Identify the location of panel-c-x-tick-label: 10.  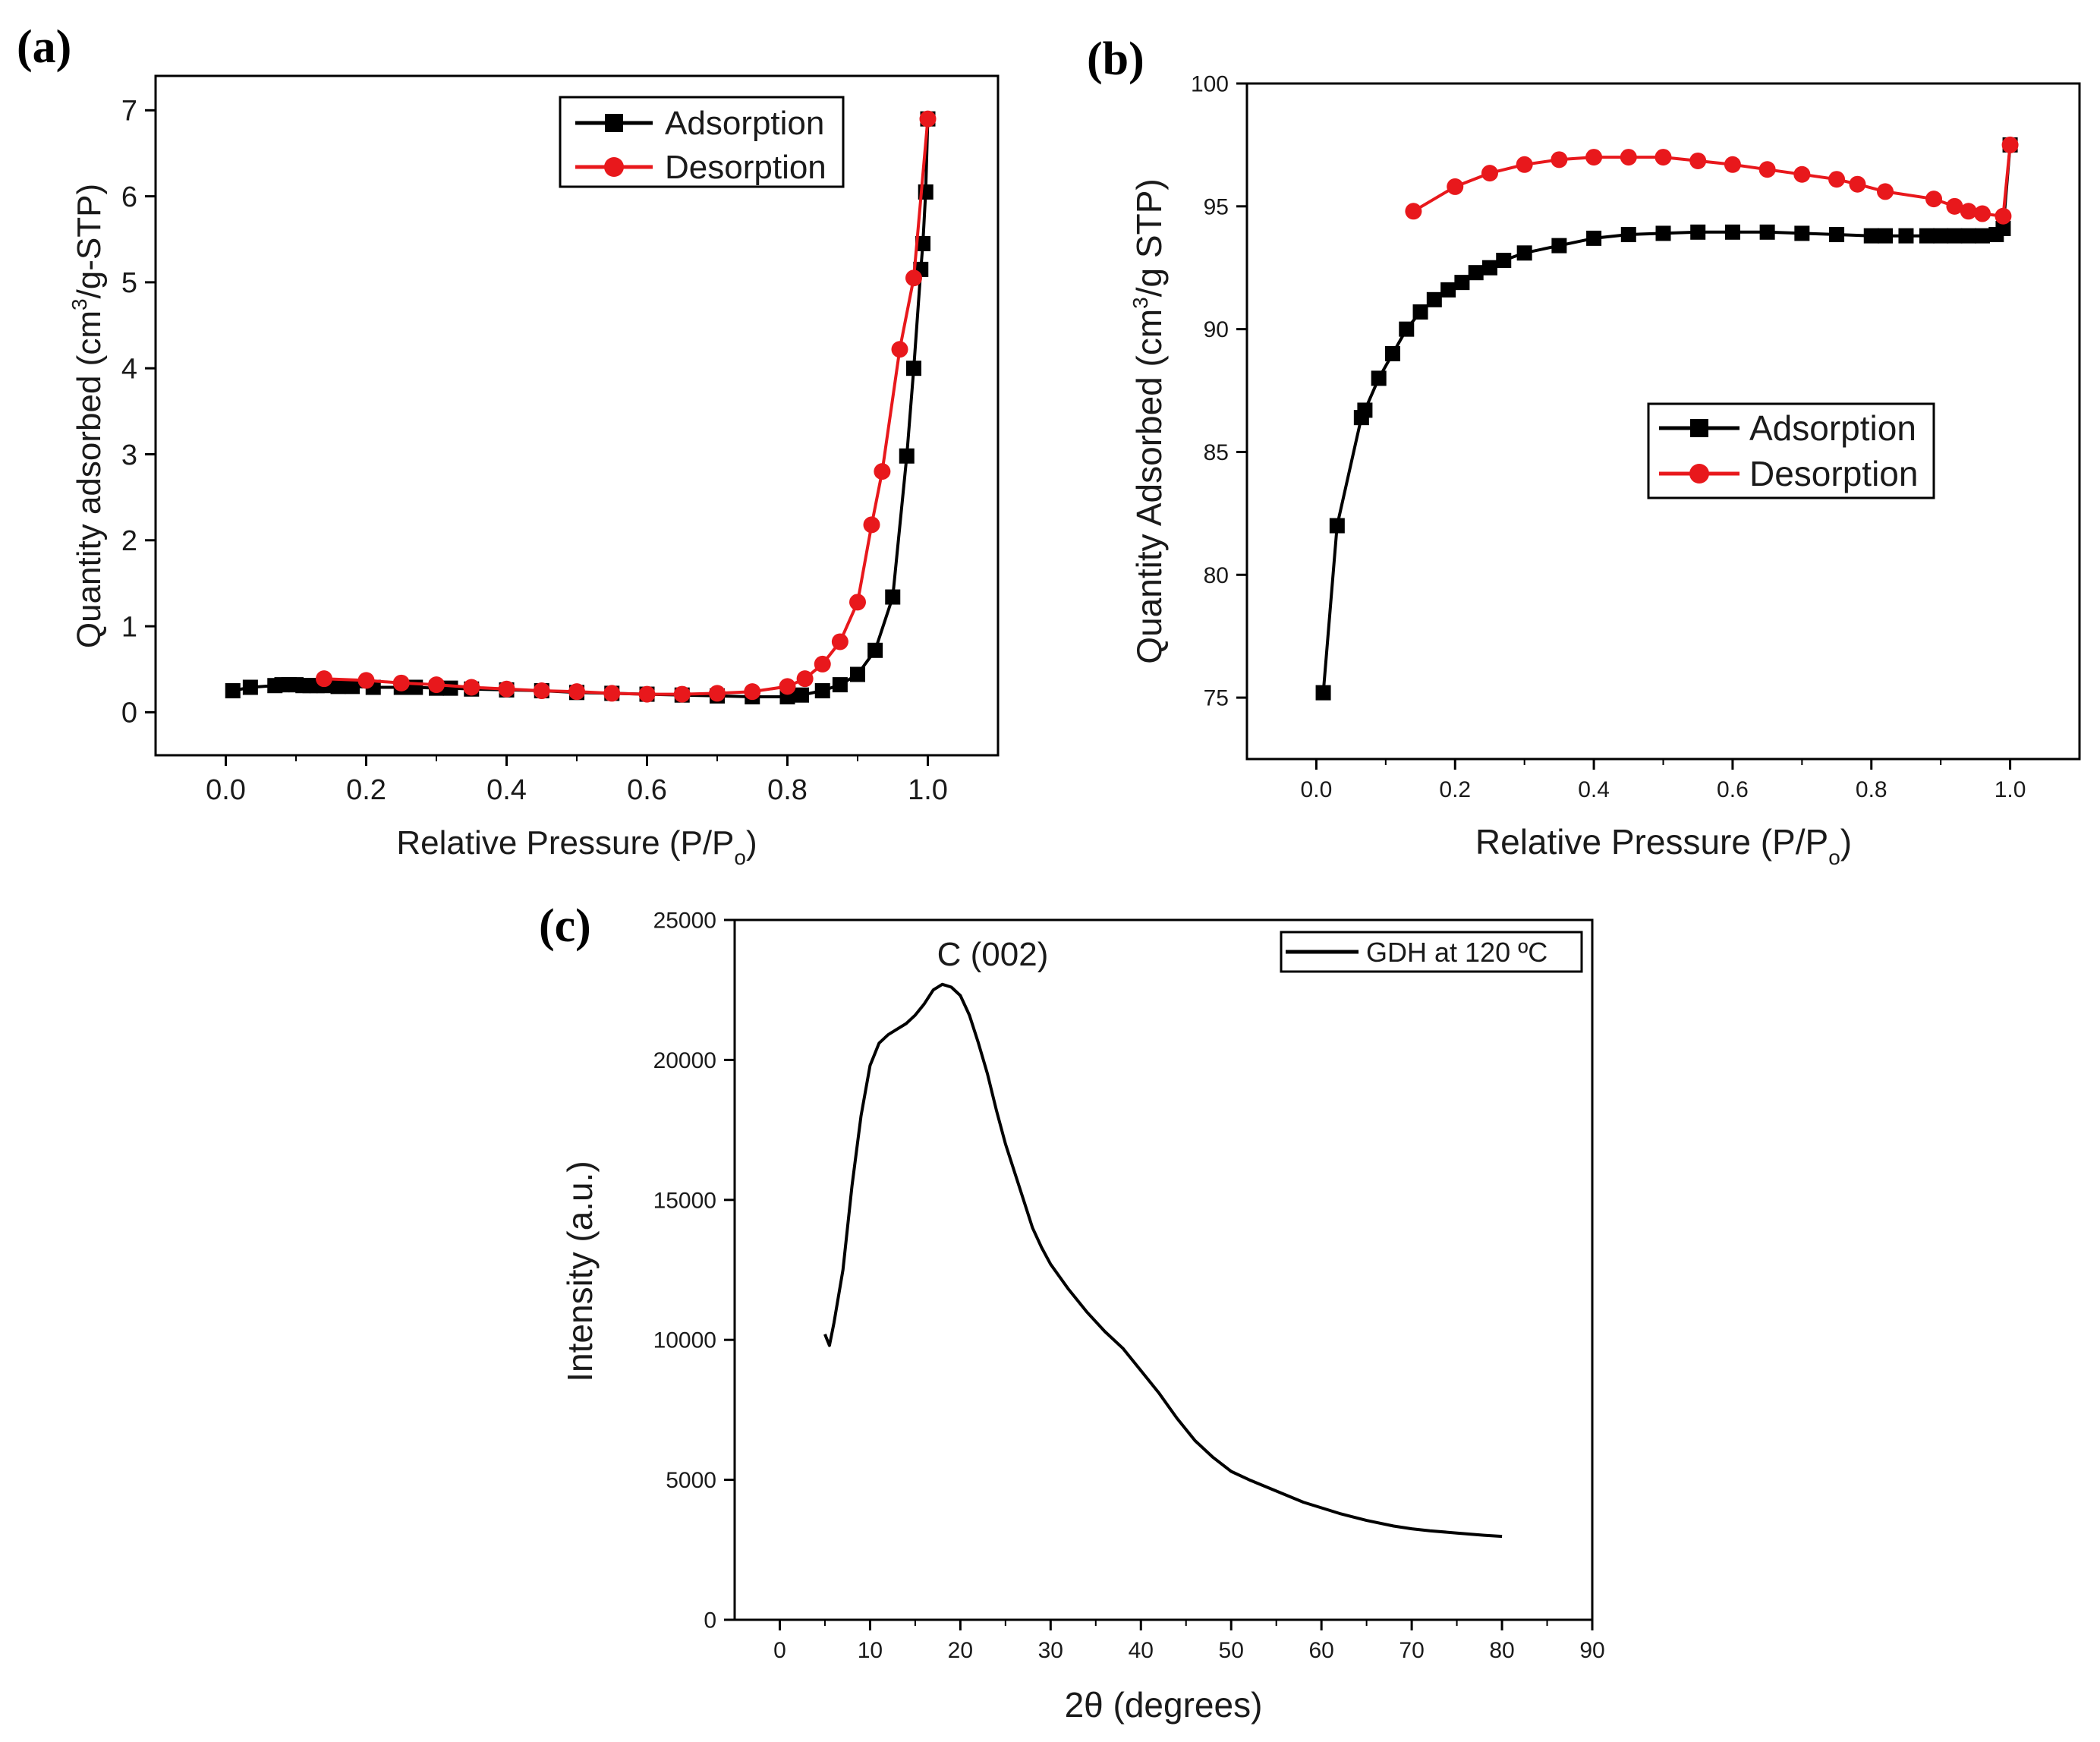
(871, 1651).